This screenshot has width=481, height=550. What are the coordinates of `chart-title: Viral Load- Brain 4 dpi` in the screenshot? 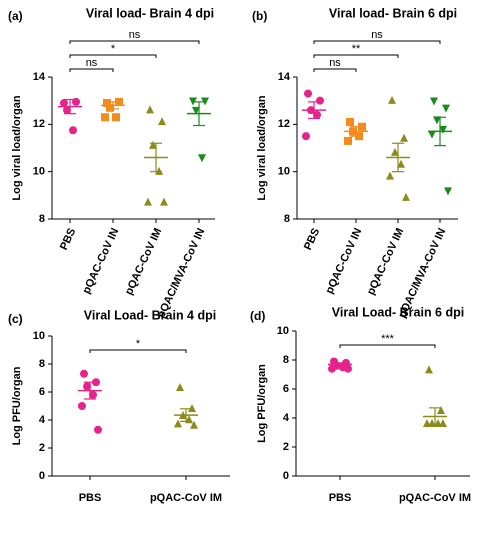 It's located at (150, 315).